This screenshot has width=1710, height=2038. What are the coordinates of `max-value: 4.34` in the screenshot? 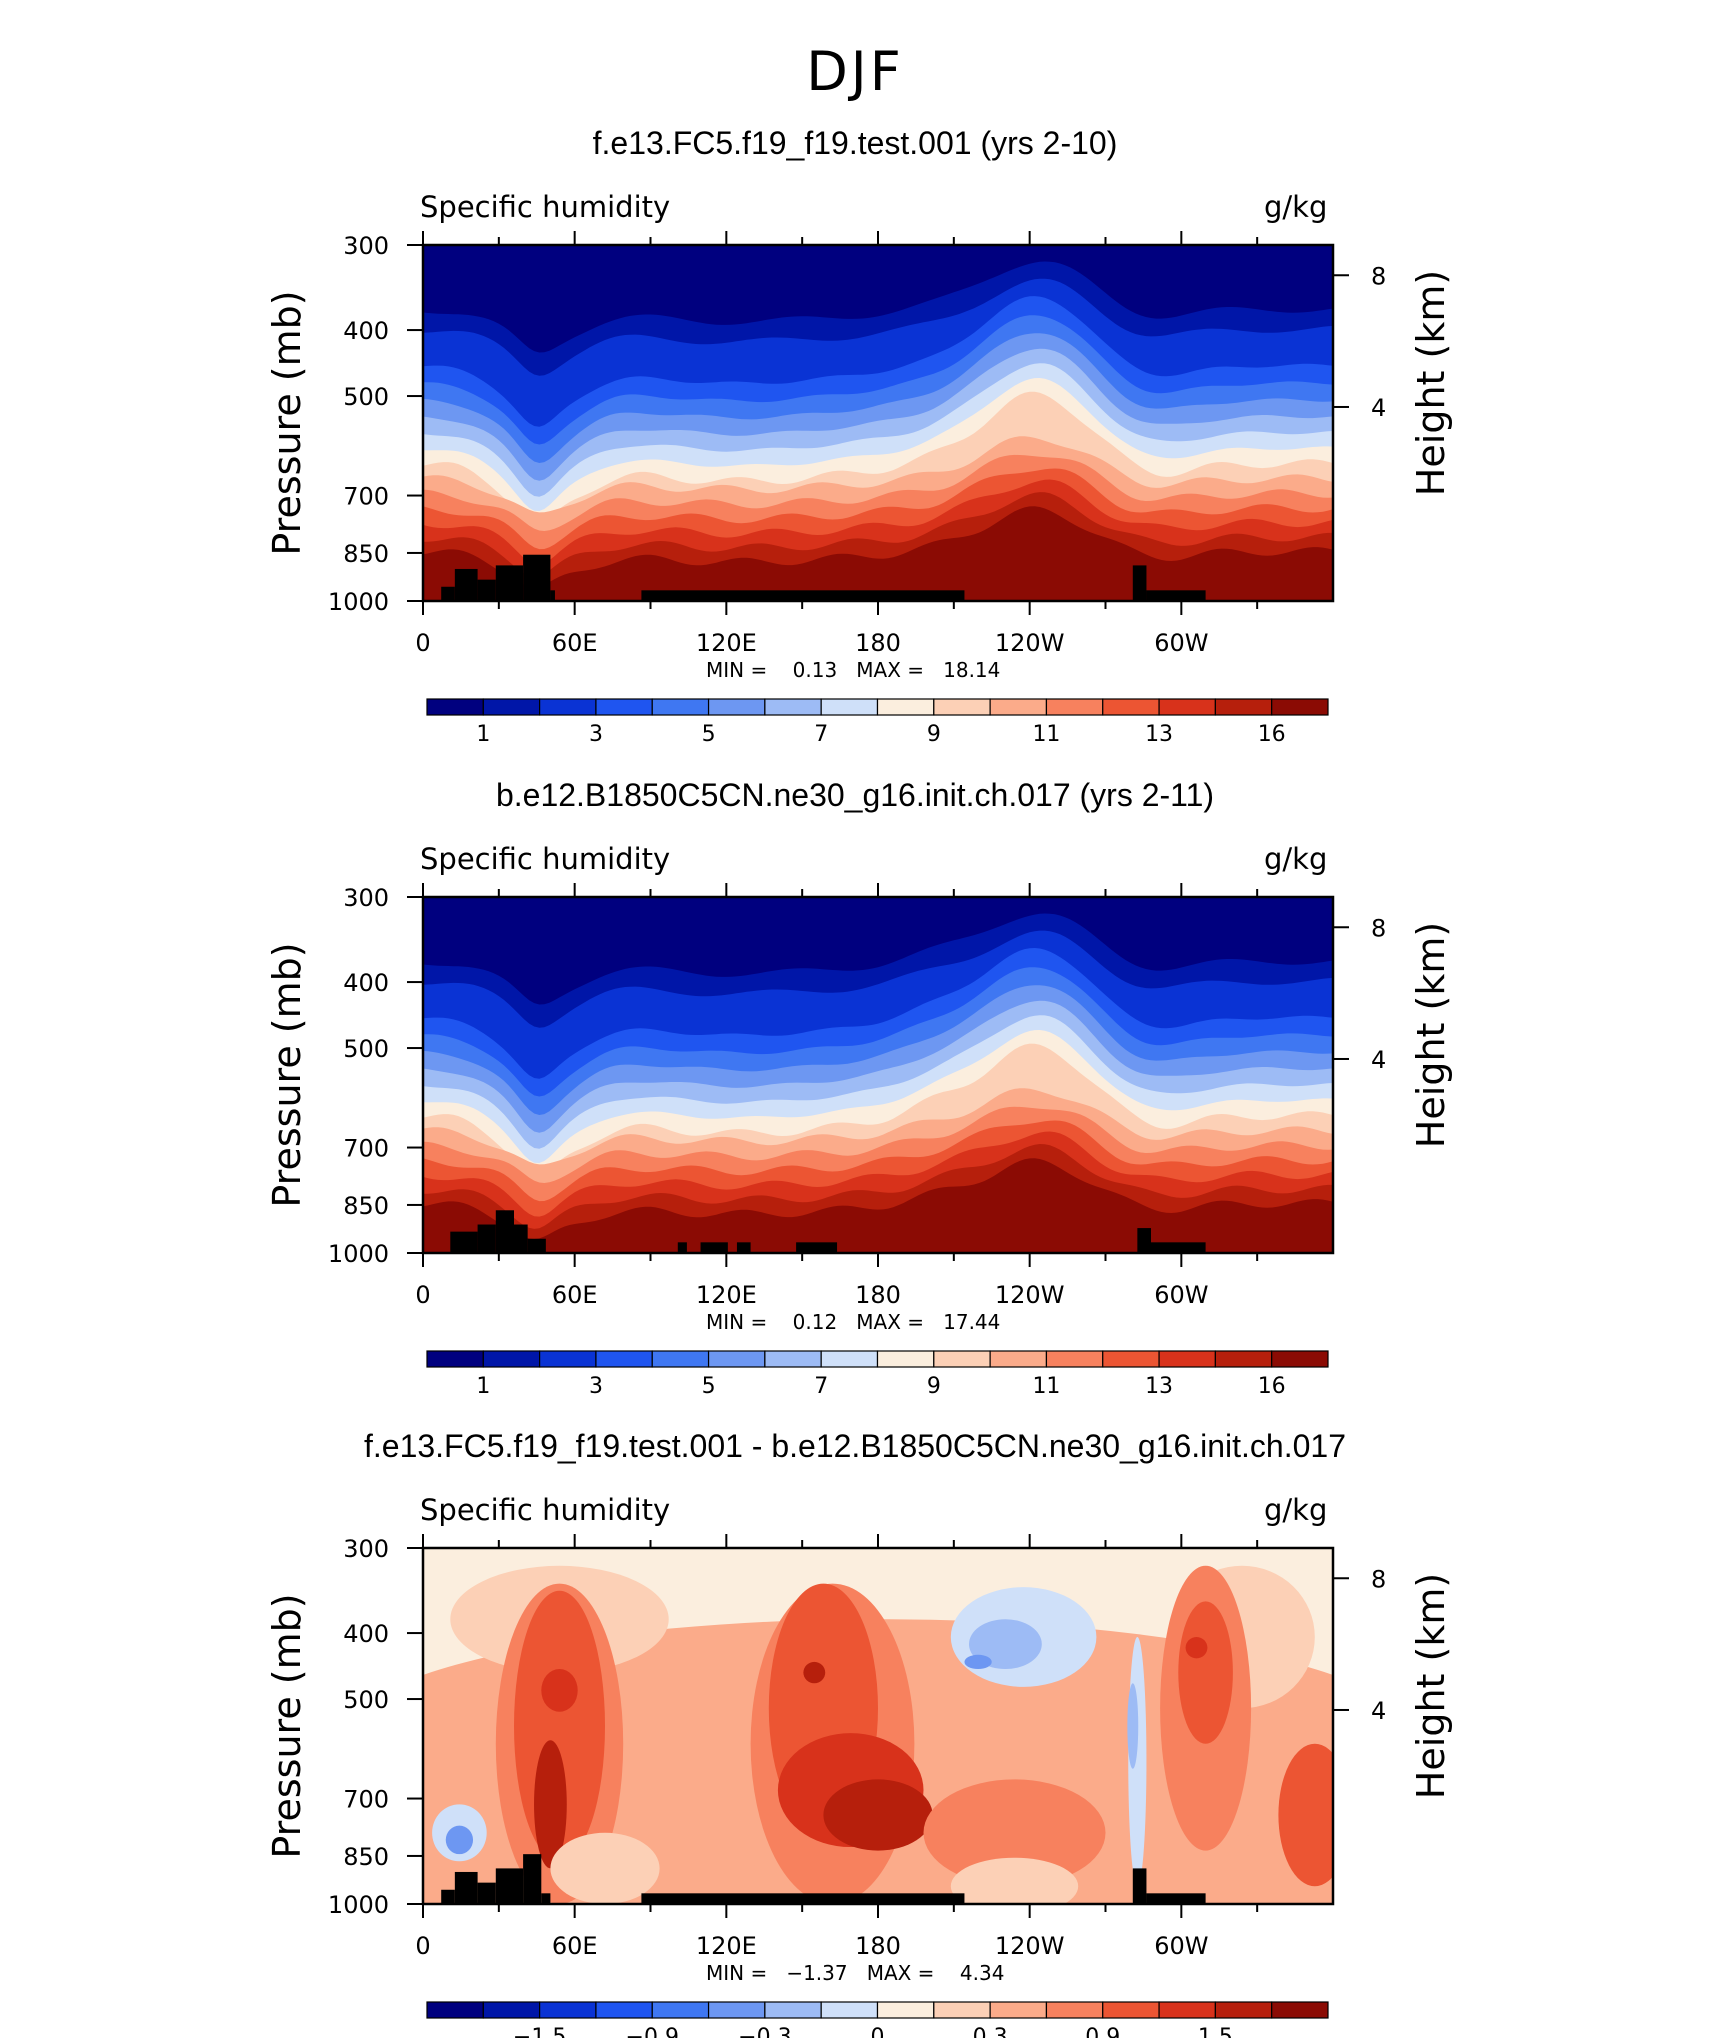 It's located at (982, 1973).